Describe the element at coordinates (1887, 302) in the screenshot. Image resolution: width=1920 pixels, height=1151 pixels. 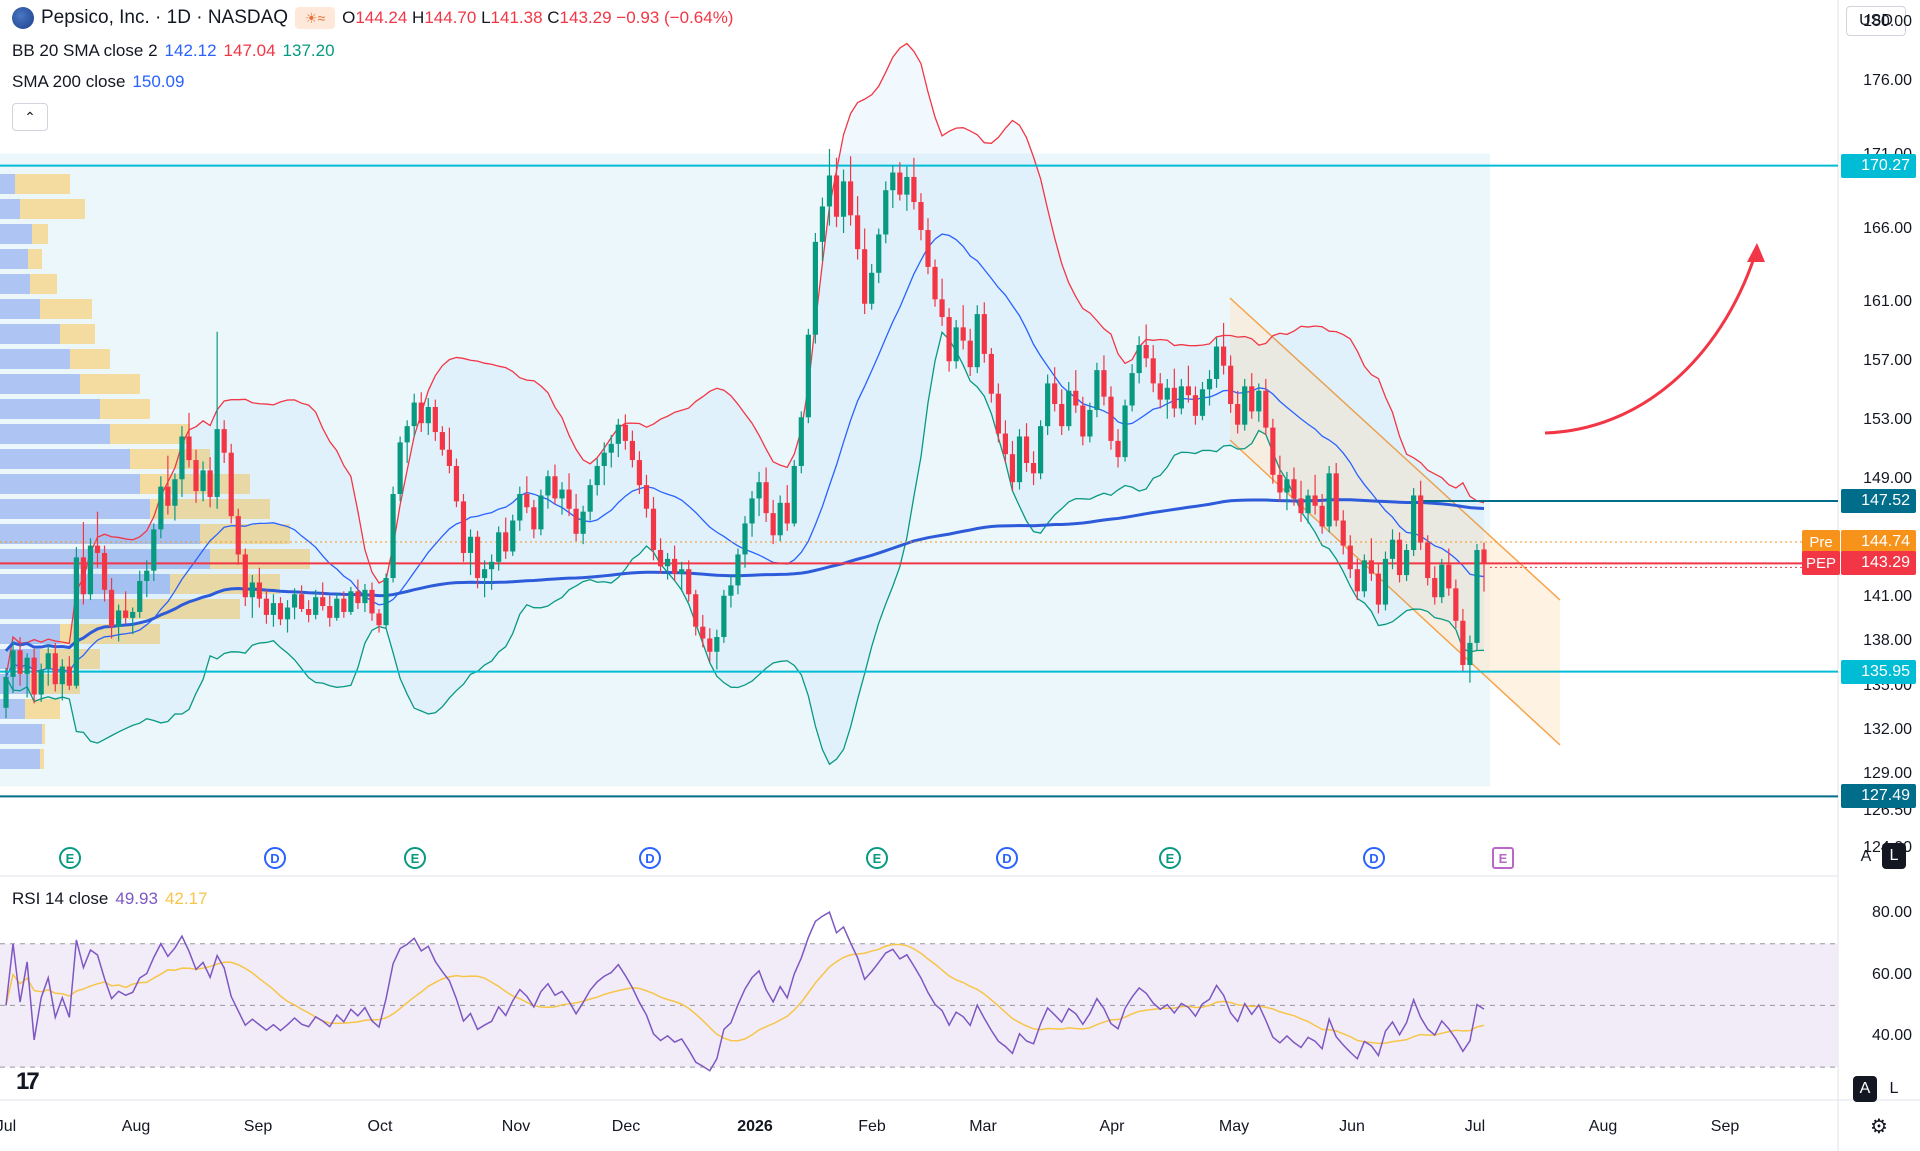
I see `price-axis-label: 161.00` at that location.